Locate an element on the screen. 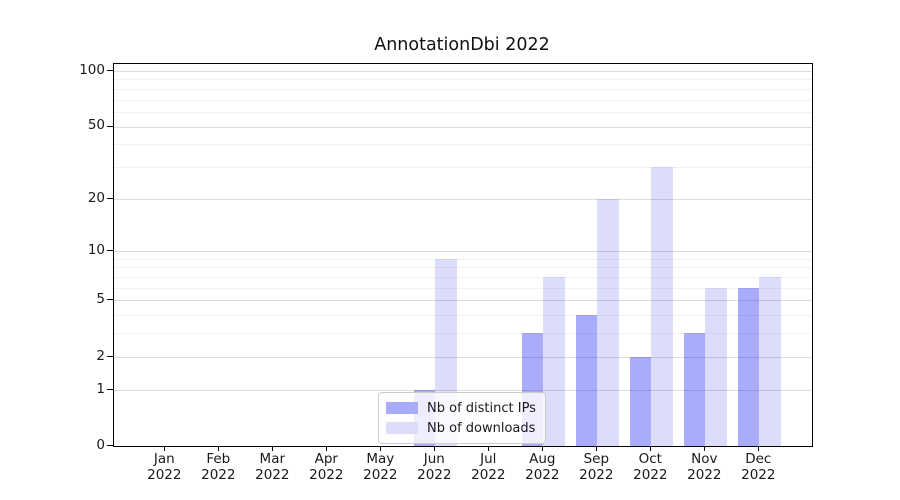  y-tick-label: 50 is located at coordinates (96, 125).